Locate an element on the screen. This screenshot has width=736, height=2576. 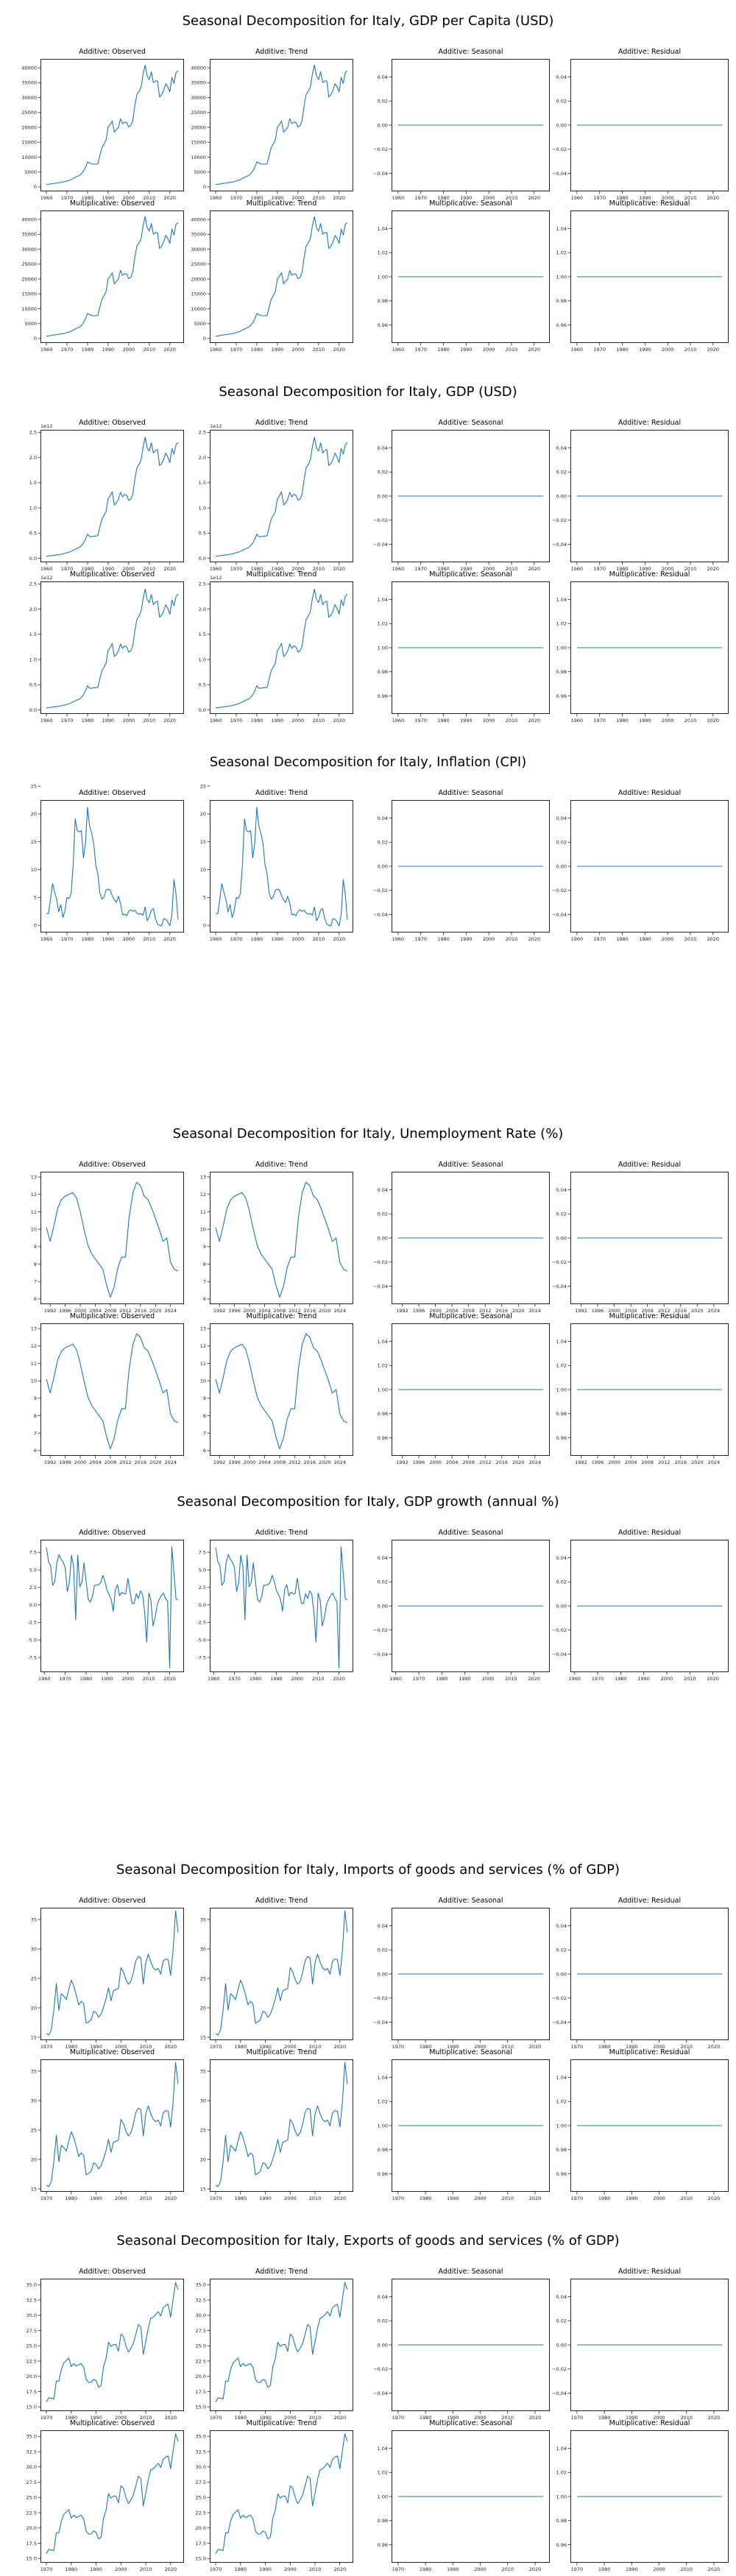
x-tick-label: 1996 is located at coordinates (65, 1311).